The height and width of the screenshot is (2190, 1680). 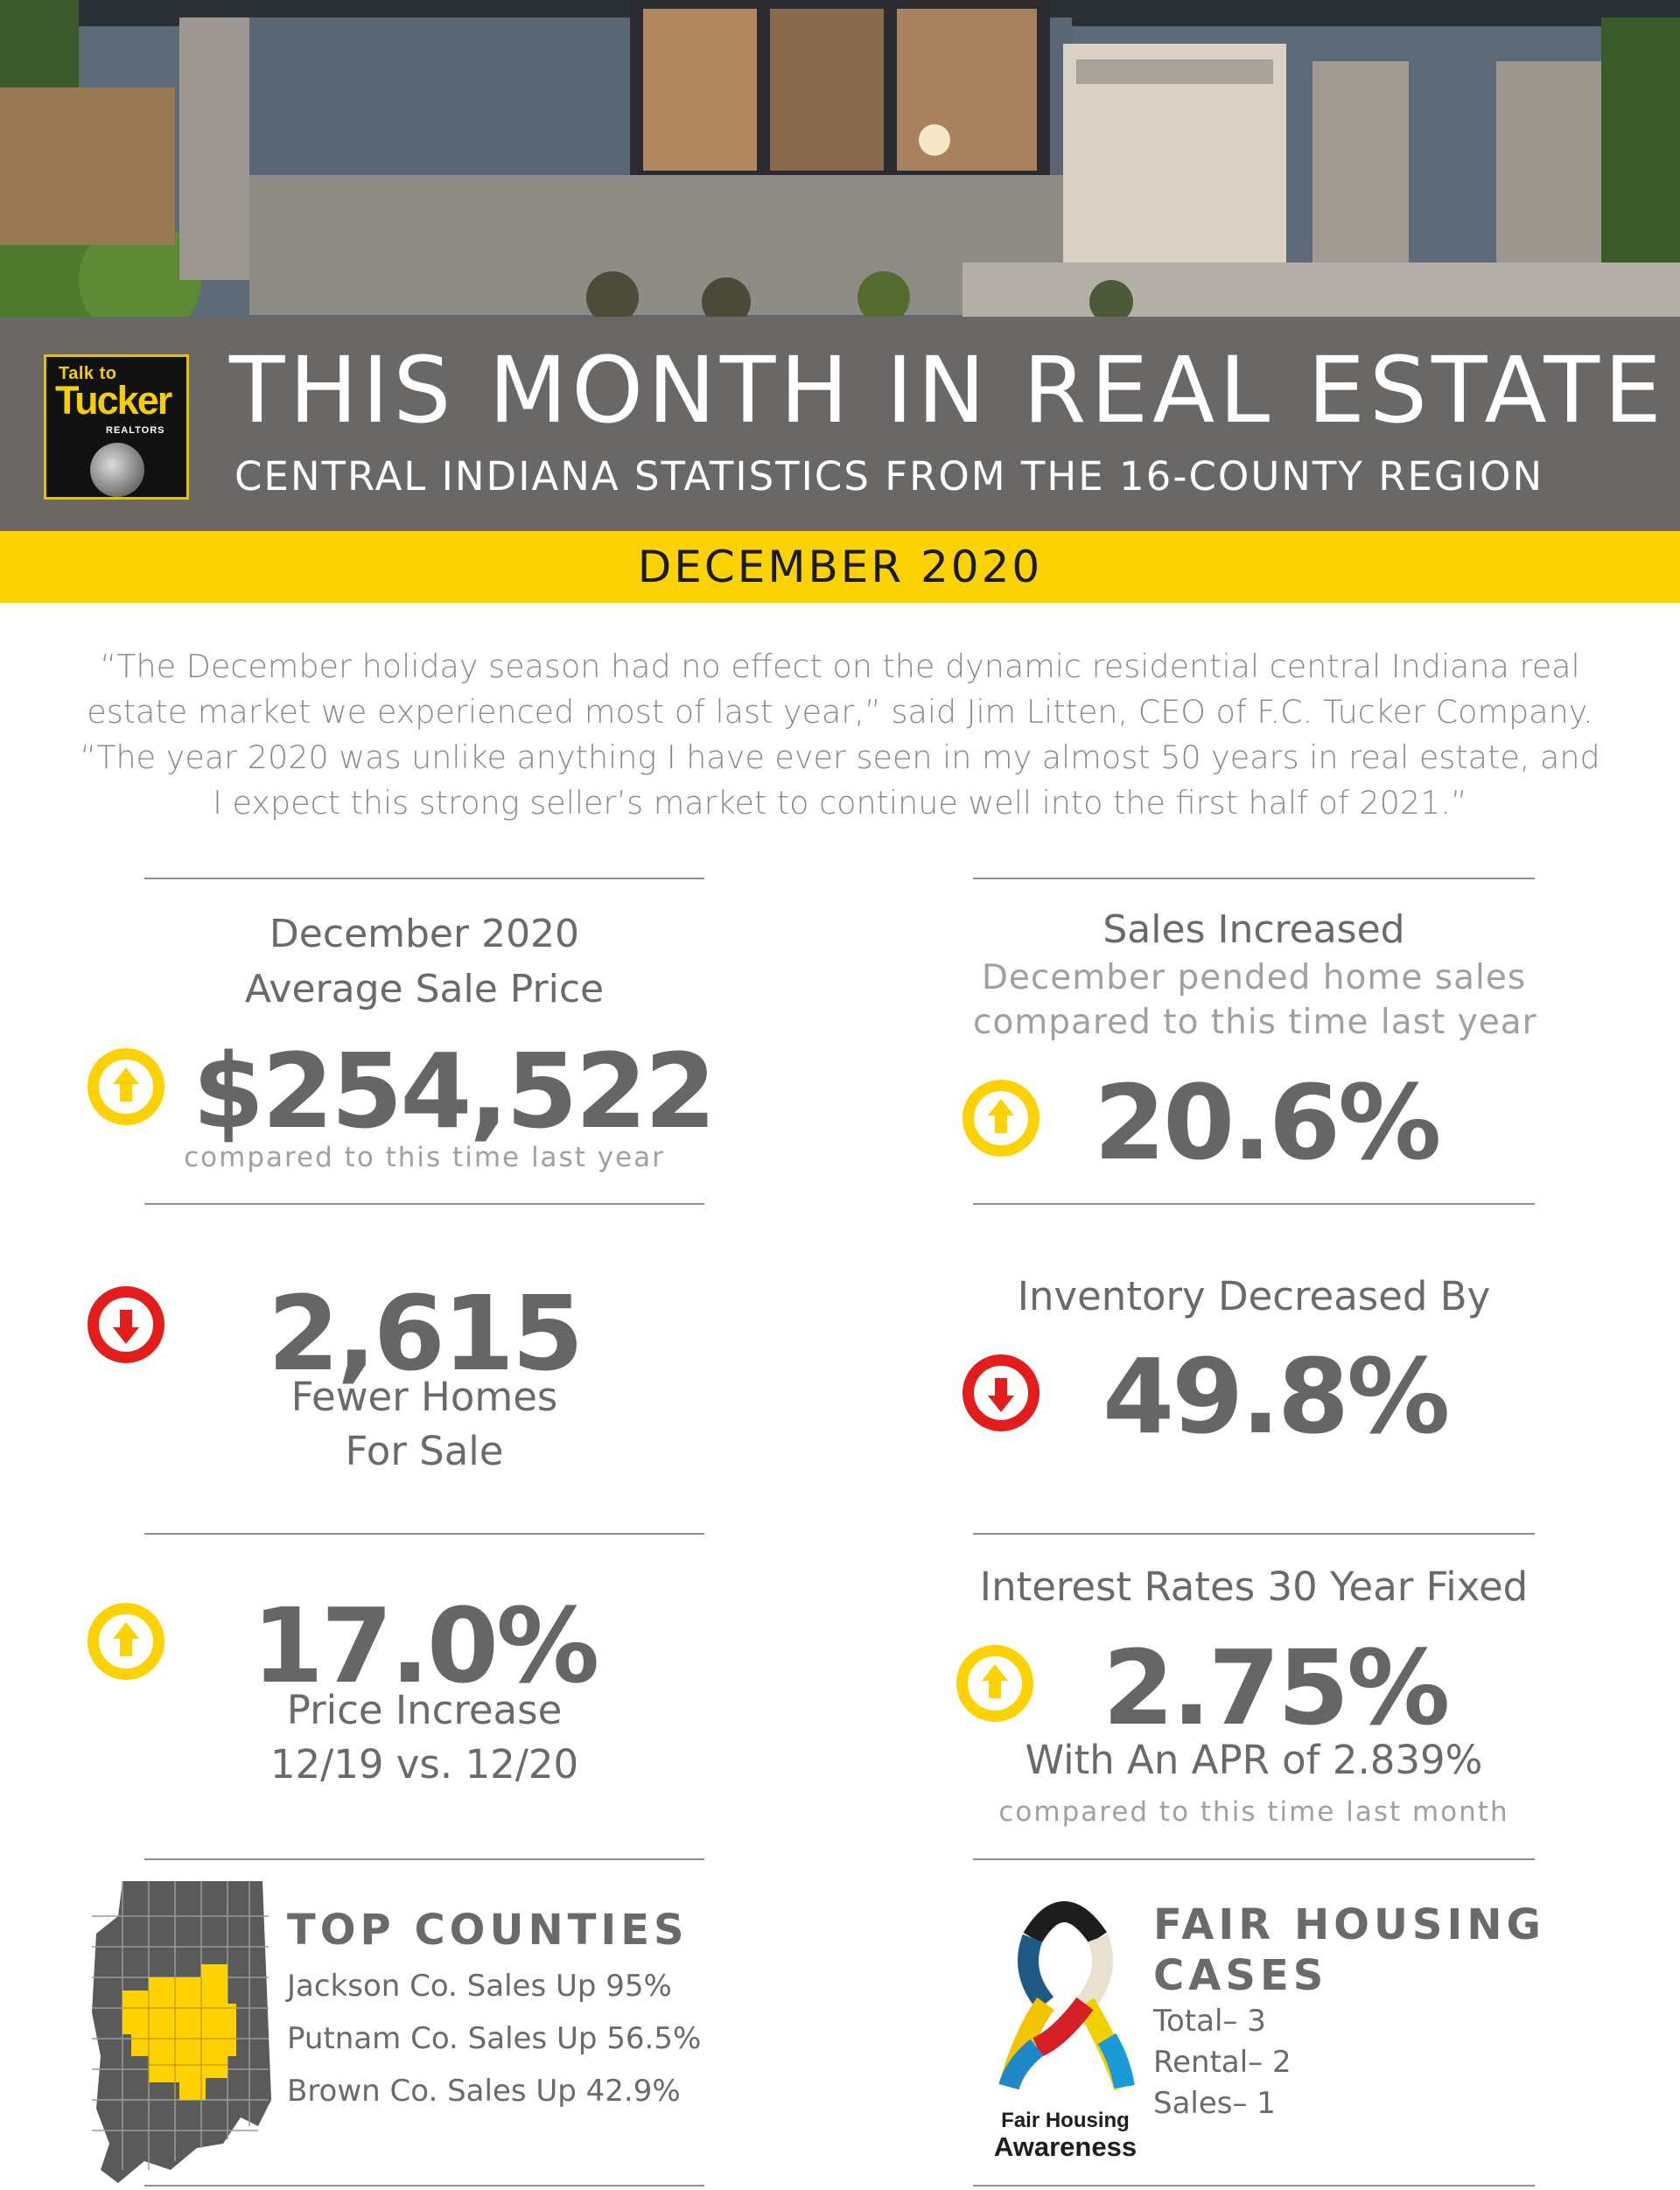 I want to click on fair-housing-title-1: FAIR HOUSING, so click(x=1349, y=1924).